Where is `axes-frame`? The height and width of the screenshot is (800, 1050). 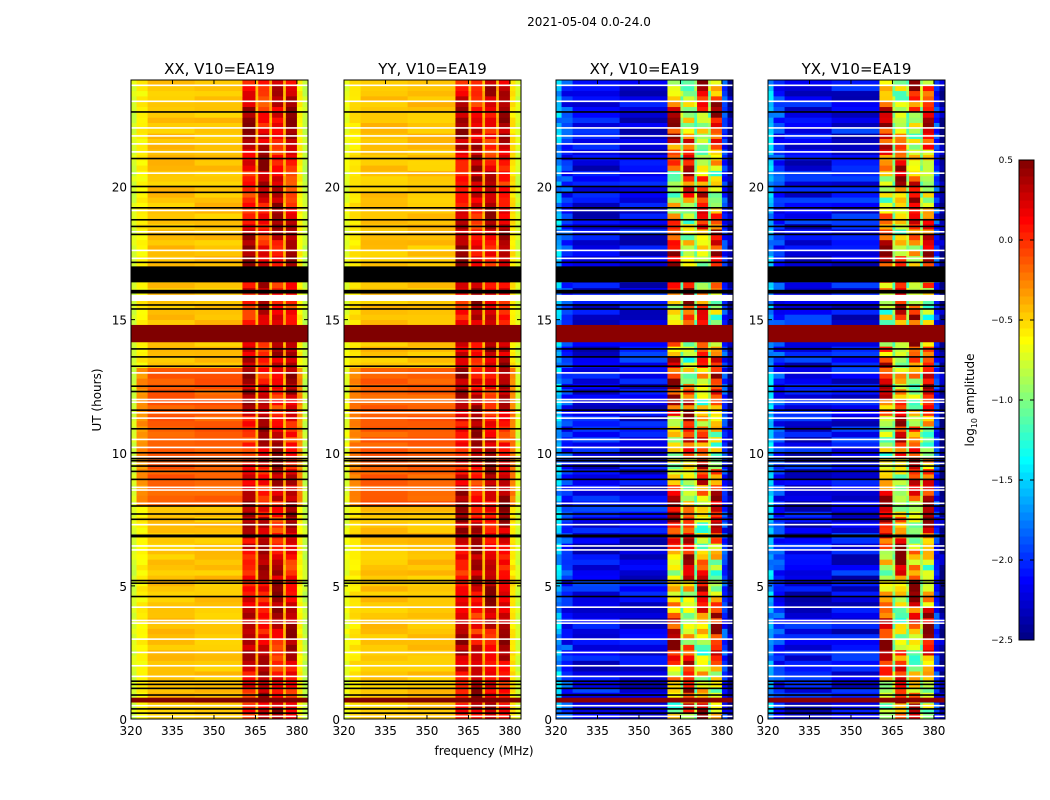 axes-frame is located at coordinates (644, 399).